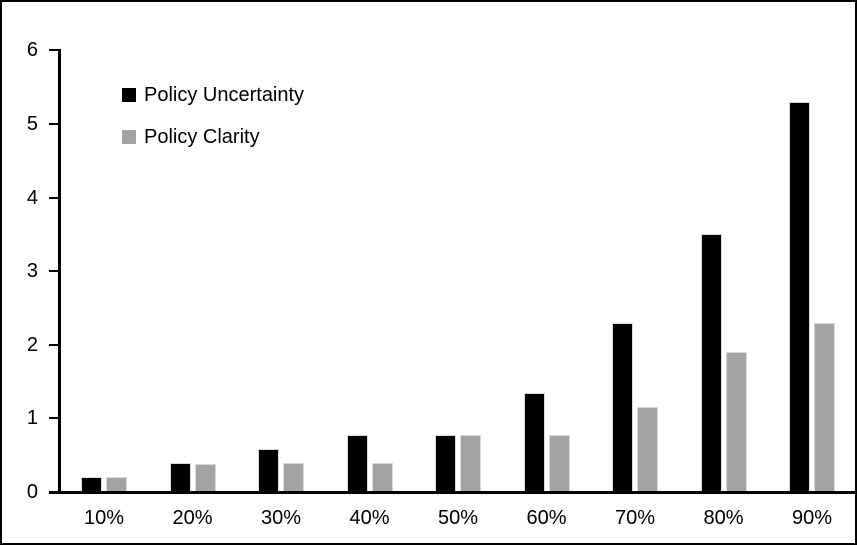 The width and height of the screenshot is (857, 545). Describe the element at coordinates (32, 418) in the screenshot. I see `y-tick-label: 1` at that location.